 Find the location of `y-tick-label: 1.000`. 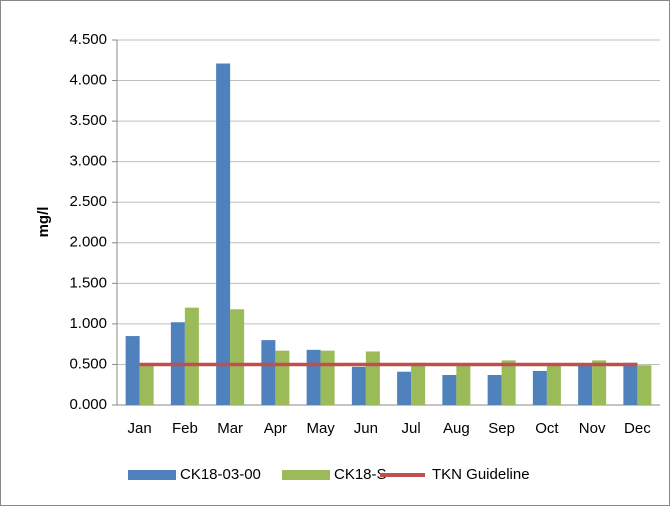

y-tick-label: 1.000 is located at coordinates (88, 323).